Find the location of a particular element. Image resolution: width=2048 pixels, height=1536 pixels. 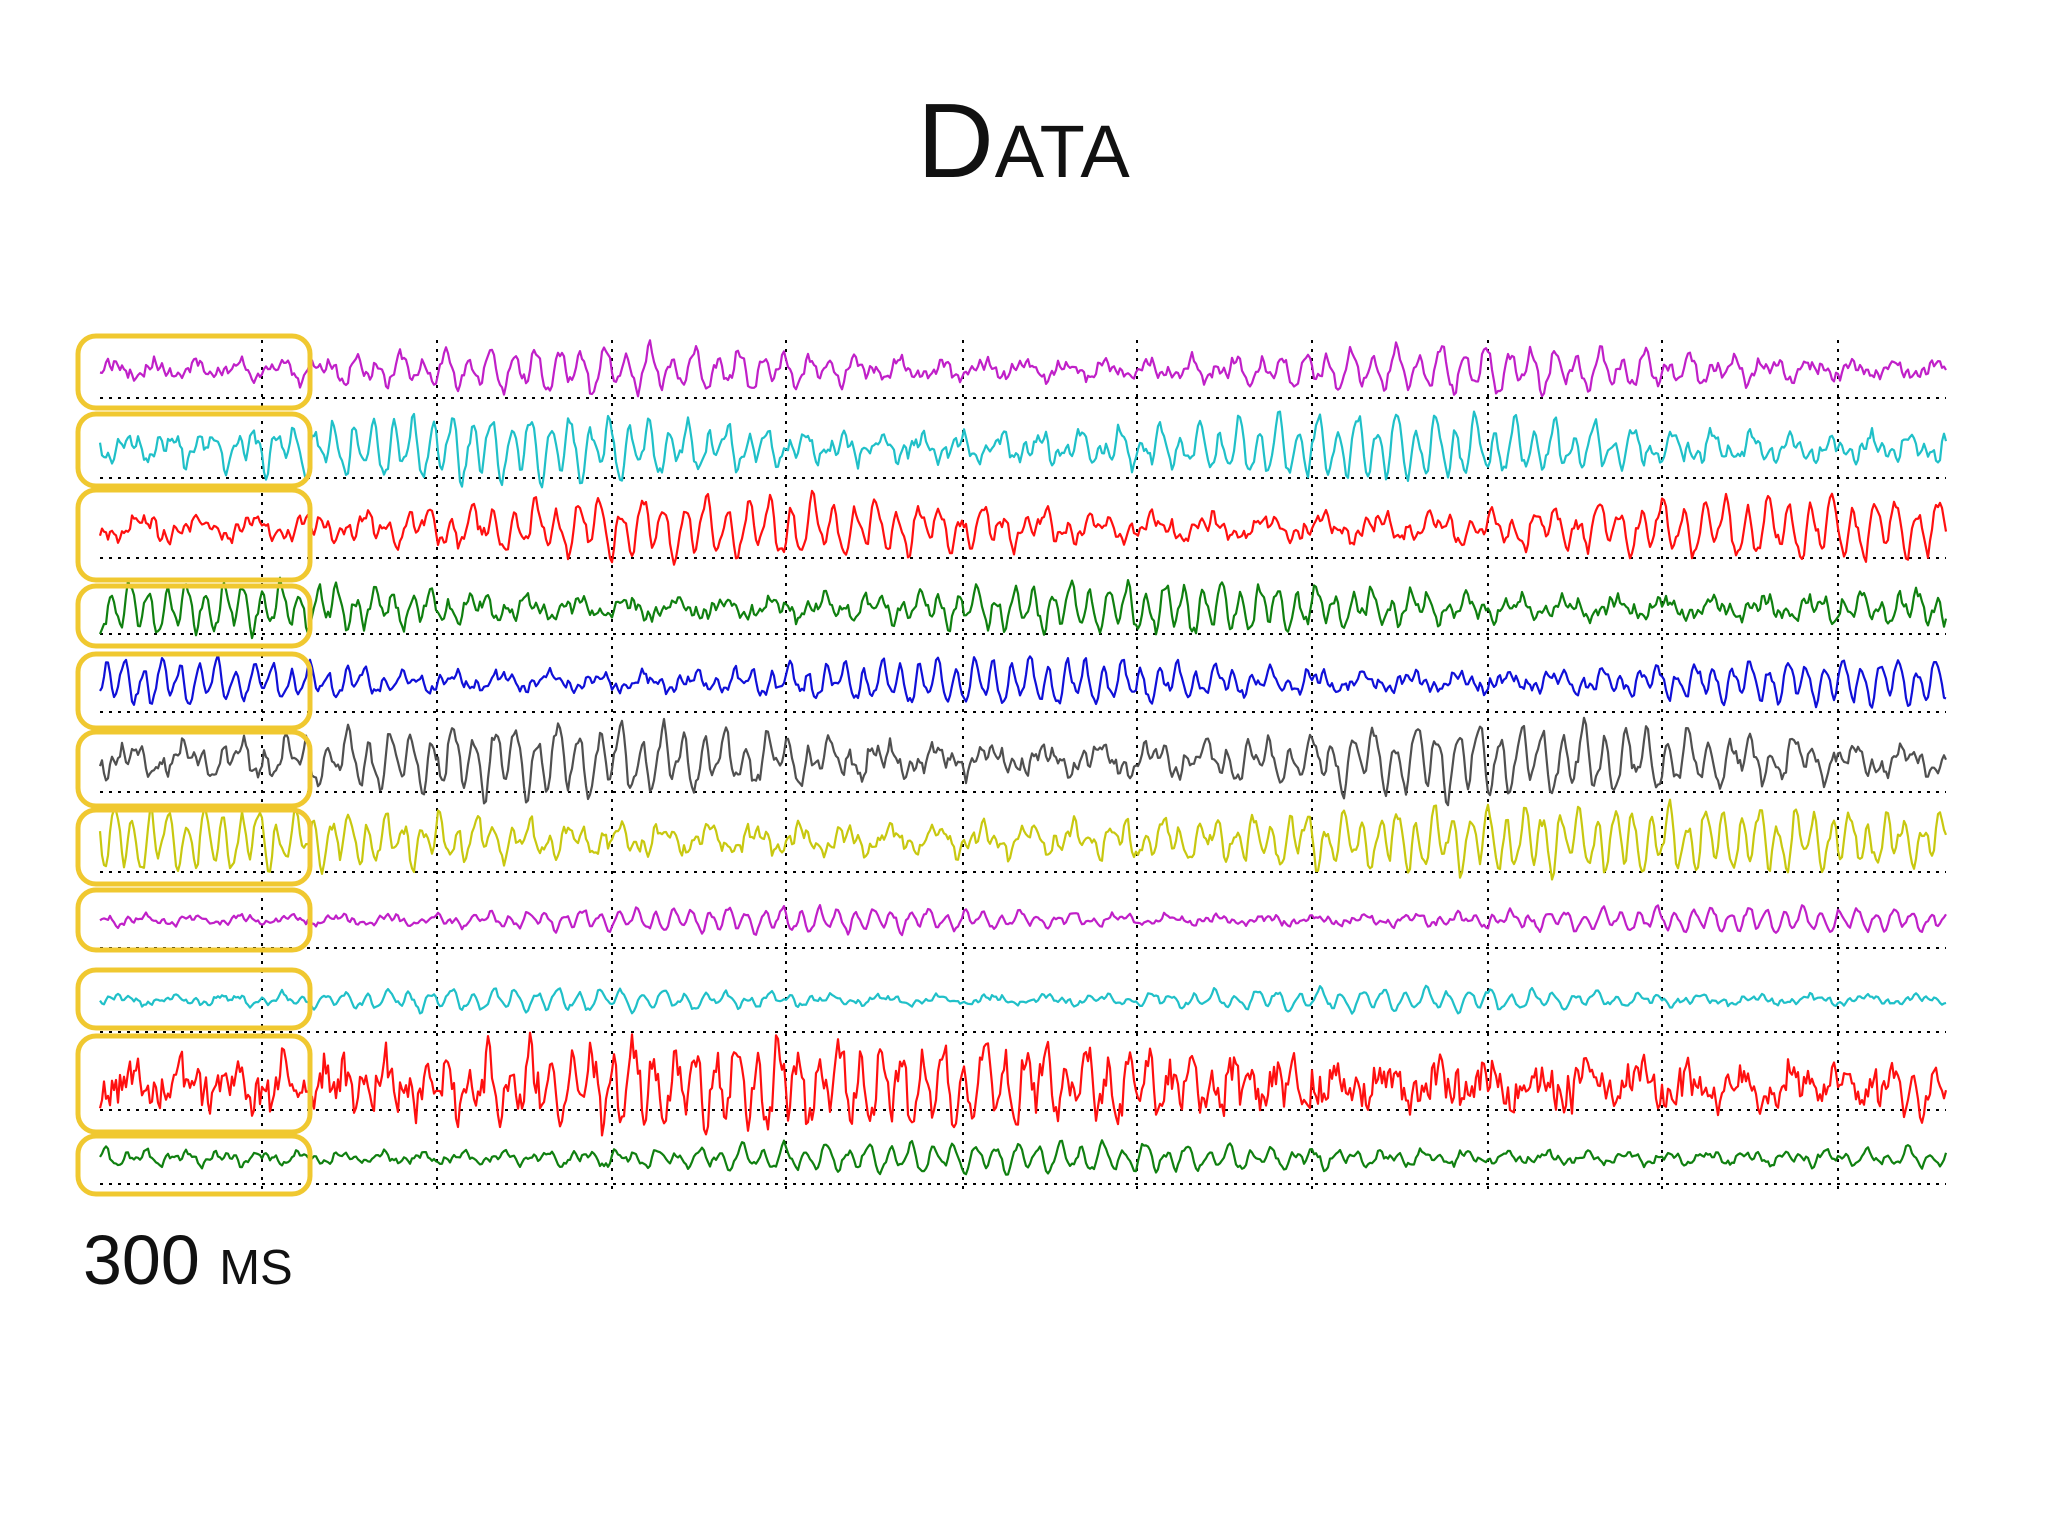

slide-title: Data is located at coordinates (1024, 141).